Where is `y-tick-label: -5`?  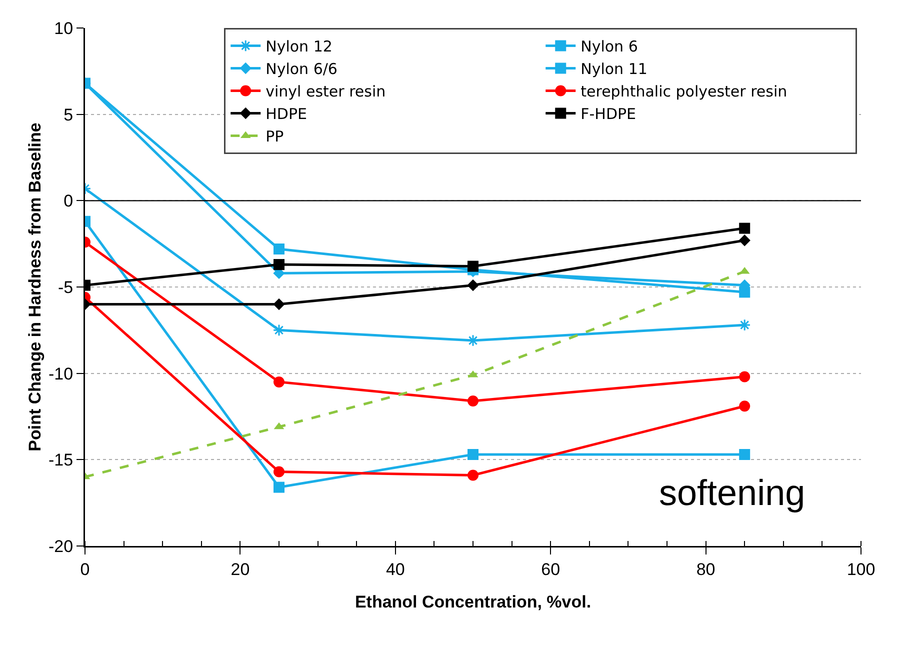
y-tick-label: -5 is located at coordinates (66, 287).